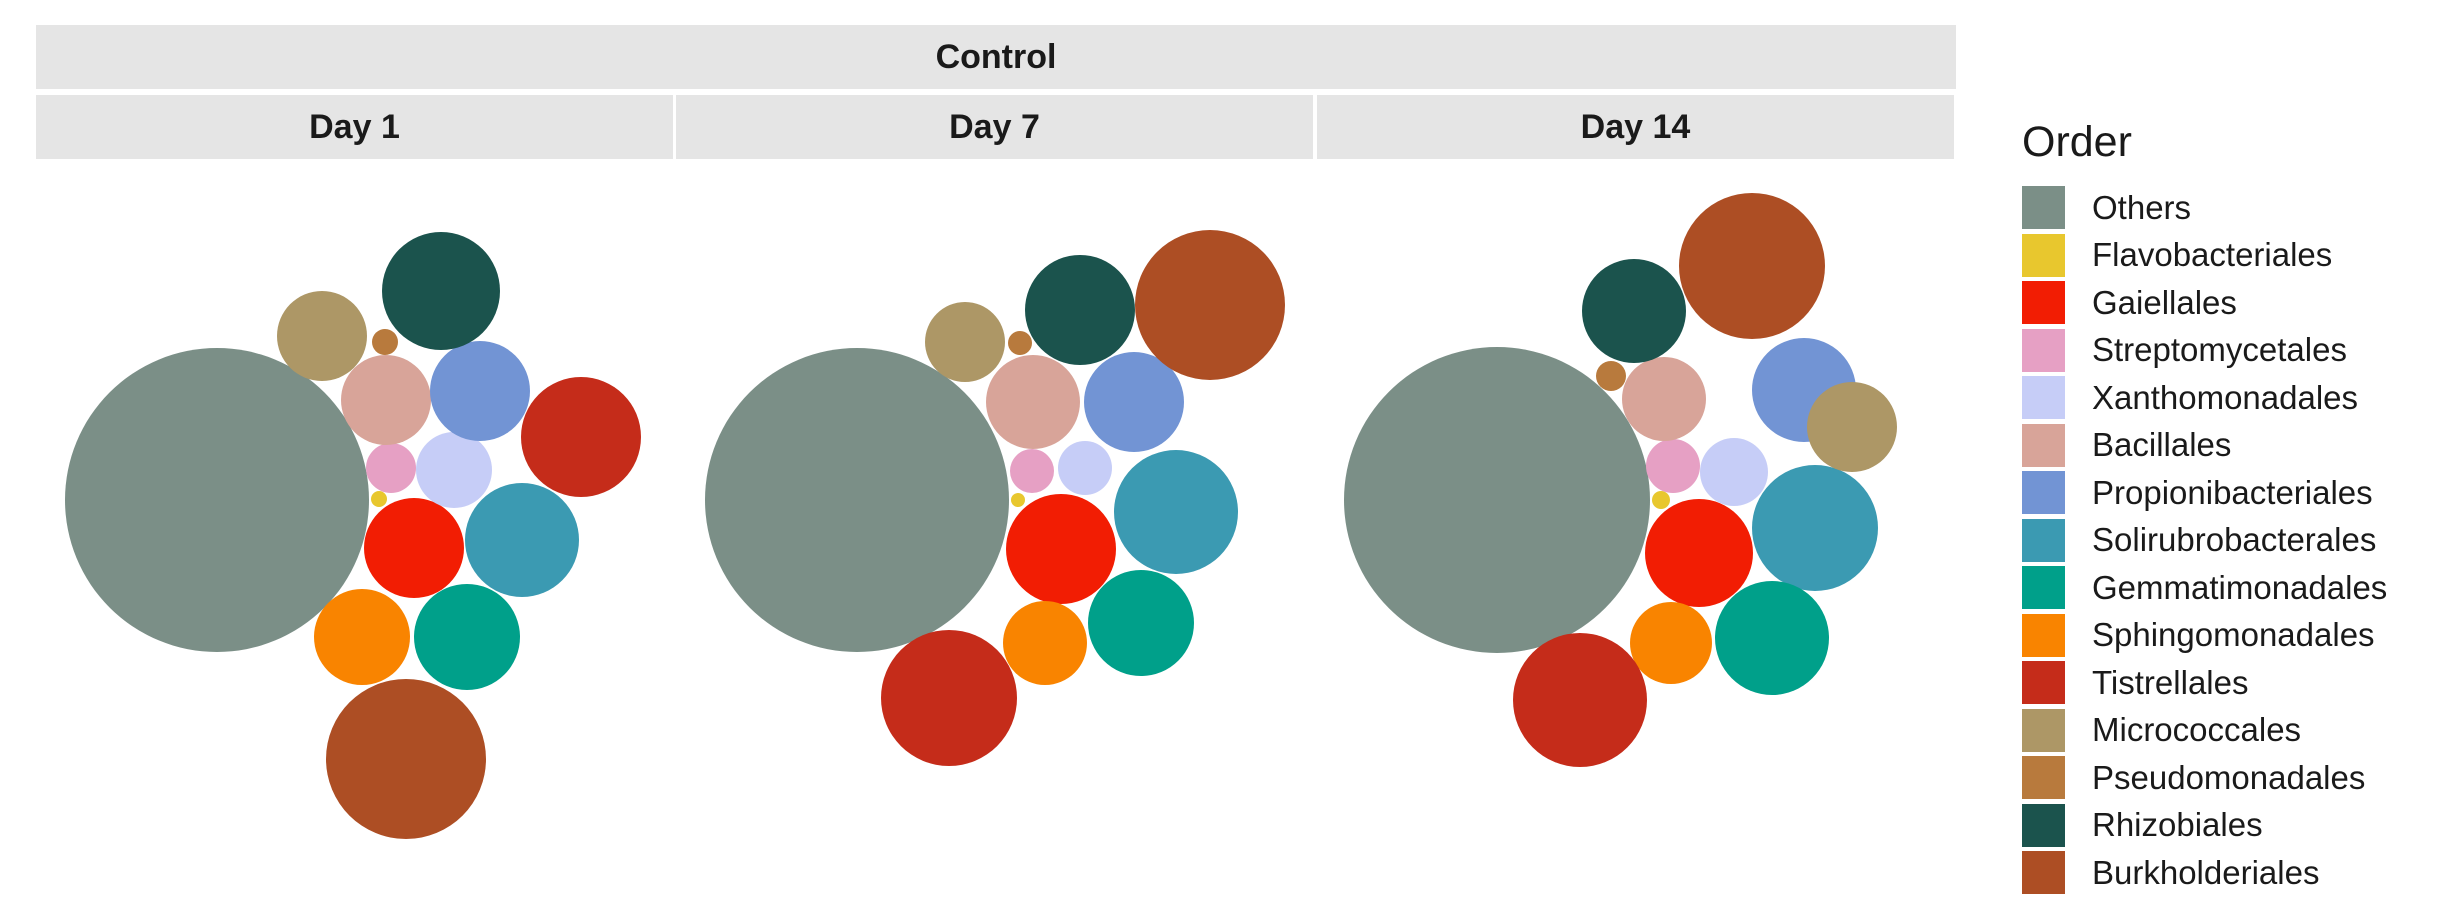 The height and width of the screenshot is (900, 2460). I want to click on panel-label-1: Day 1, so click(354, 127).